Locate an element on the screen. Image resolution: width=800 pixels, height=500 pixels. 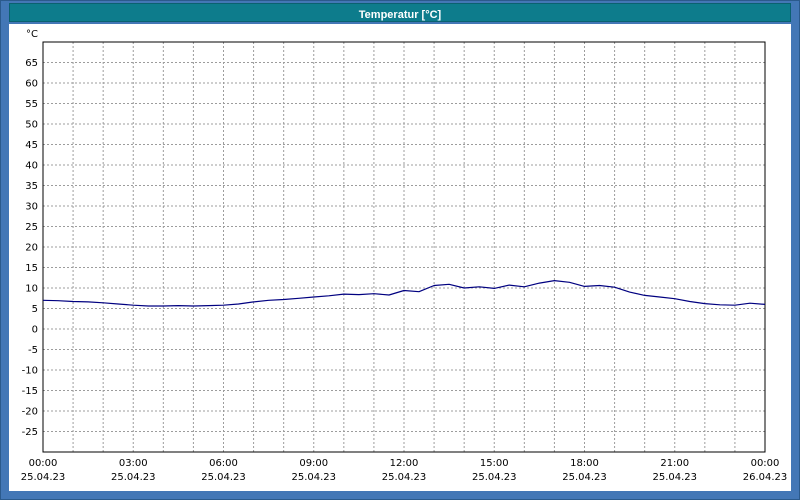
window-title: Temperatur [°C] is located at coordinates (400, 15).